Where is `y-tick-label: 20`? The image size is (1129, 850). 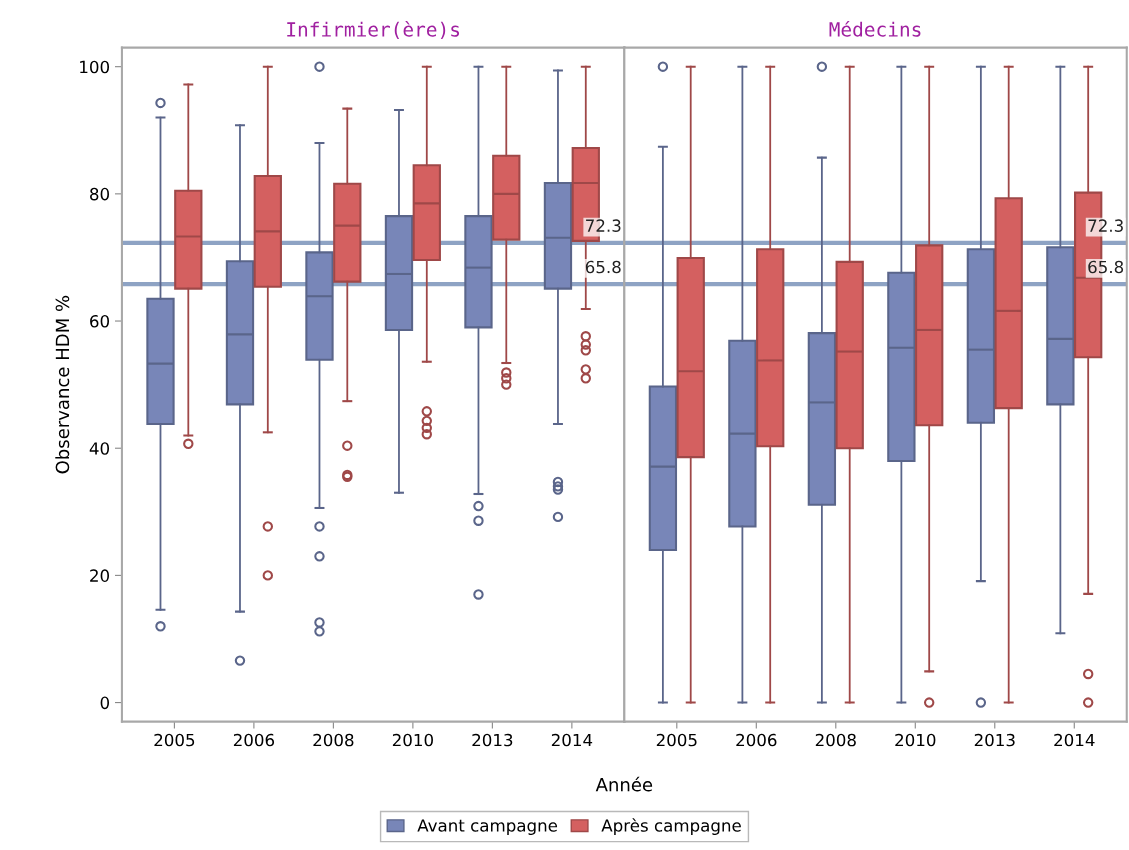
y-tick-label: 20 is located at coordinates (100, 575).